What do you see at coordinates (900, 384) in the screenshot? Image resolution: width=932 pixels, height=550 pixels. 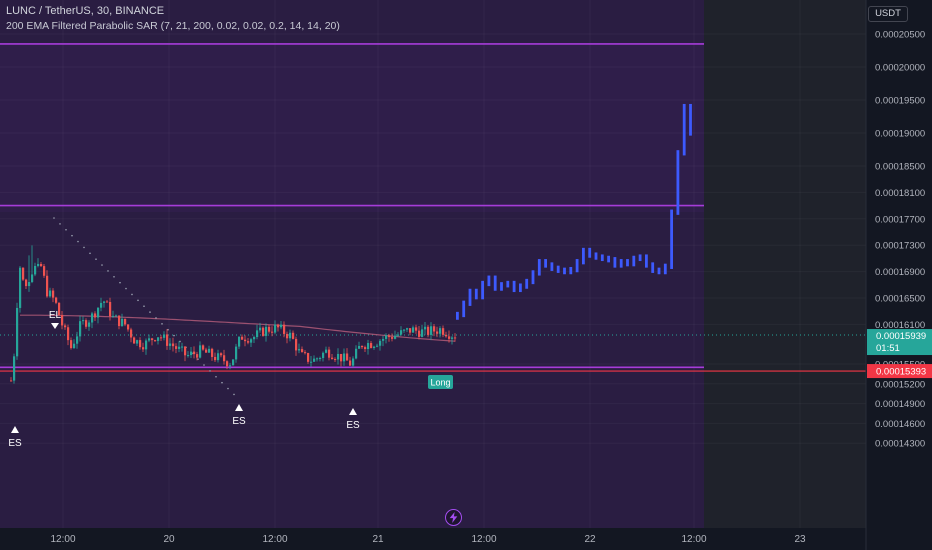 I see `price-tick: 0.00015200` at bounding box center [900, 384].